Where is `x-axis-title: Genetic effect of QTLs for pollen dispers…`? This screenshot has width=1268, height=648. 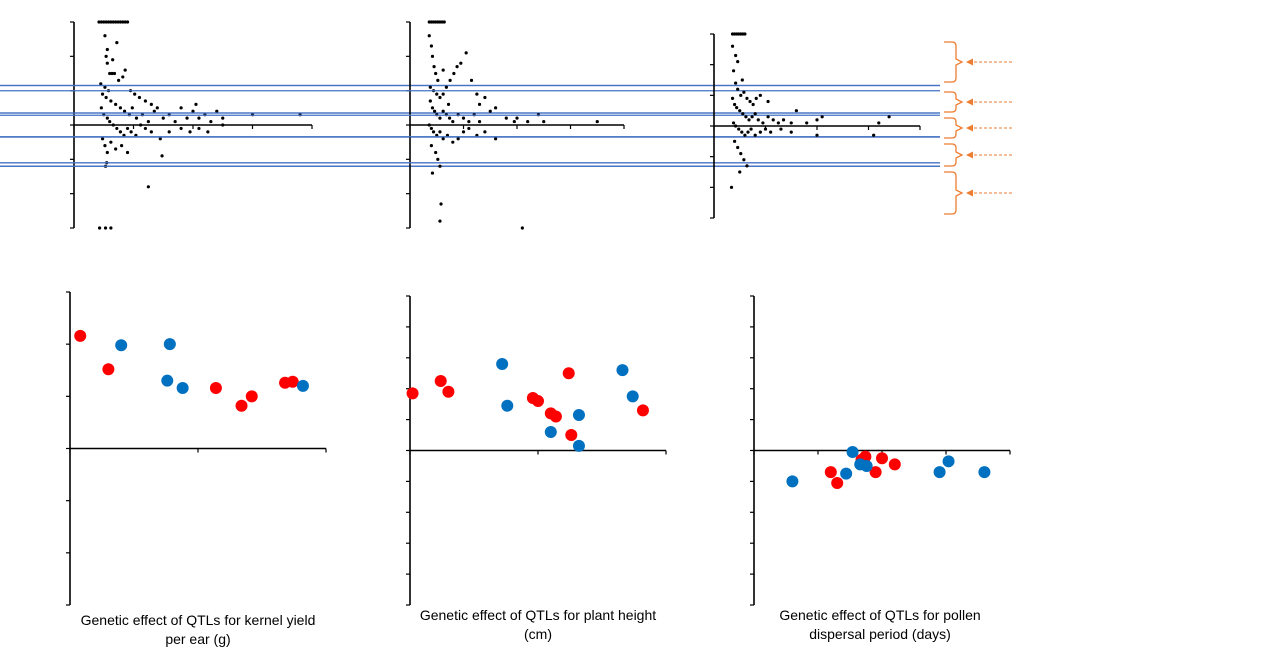
x-axis-title: Genetic effect of QTLs for pollen dispers… is located at coordinates (879, 624).